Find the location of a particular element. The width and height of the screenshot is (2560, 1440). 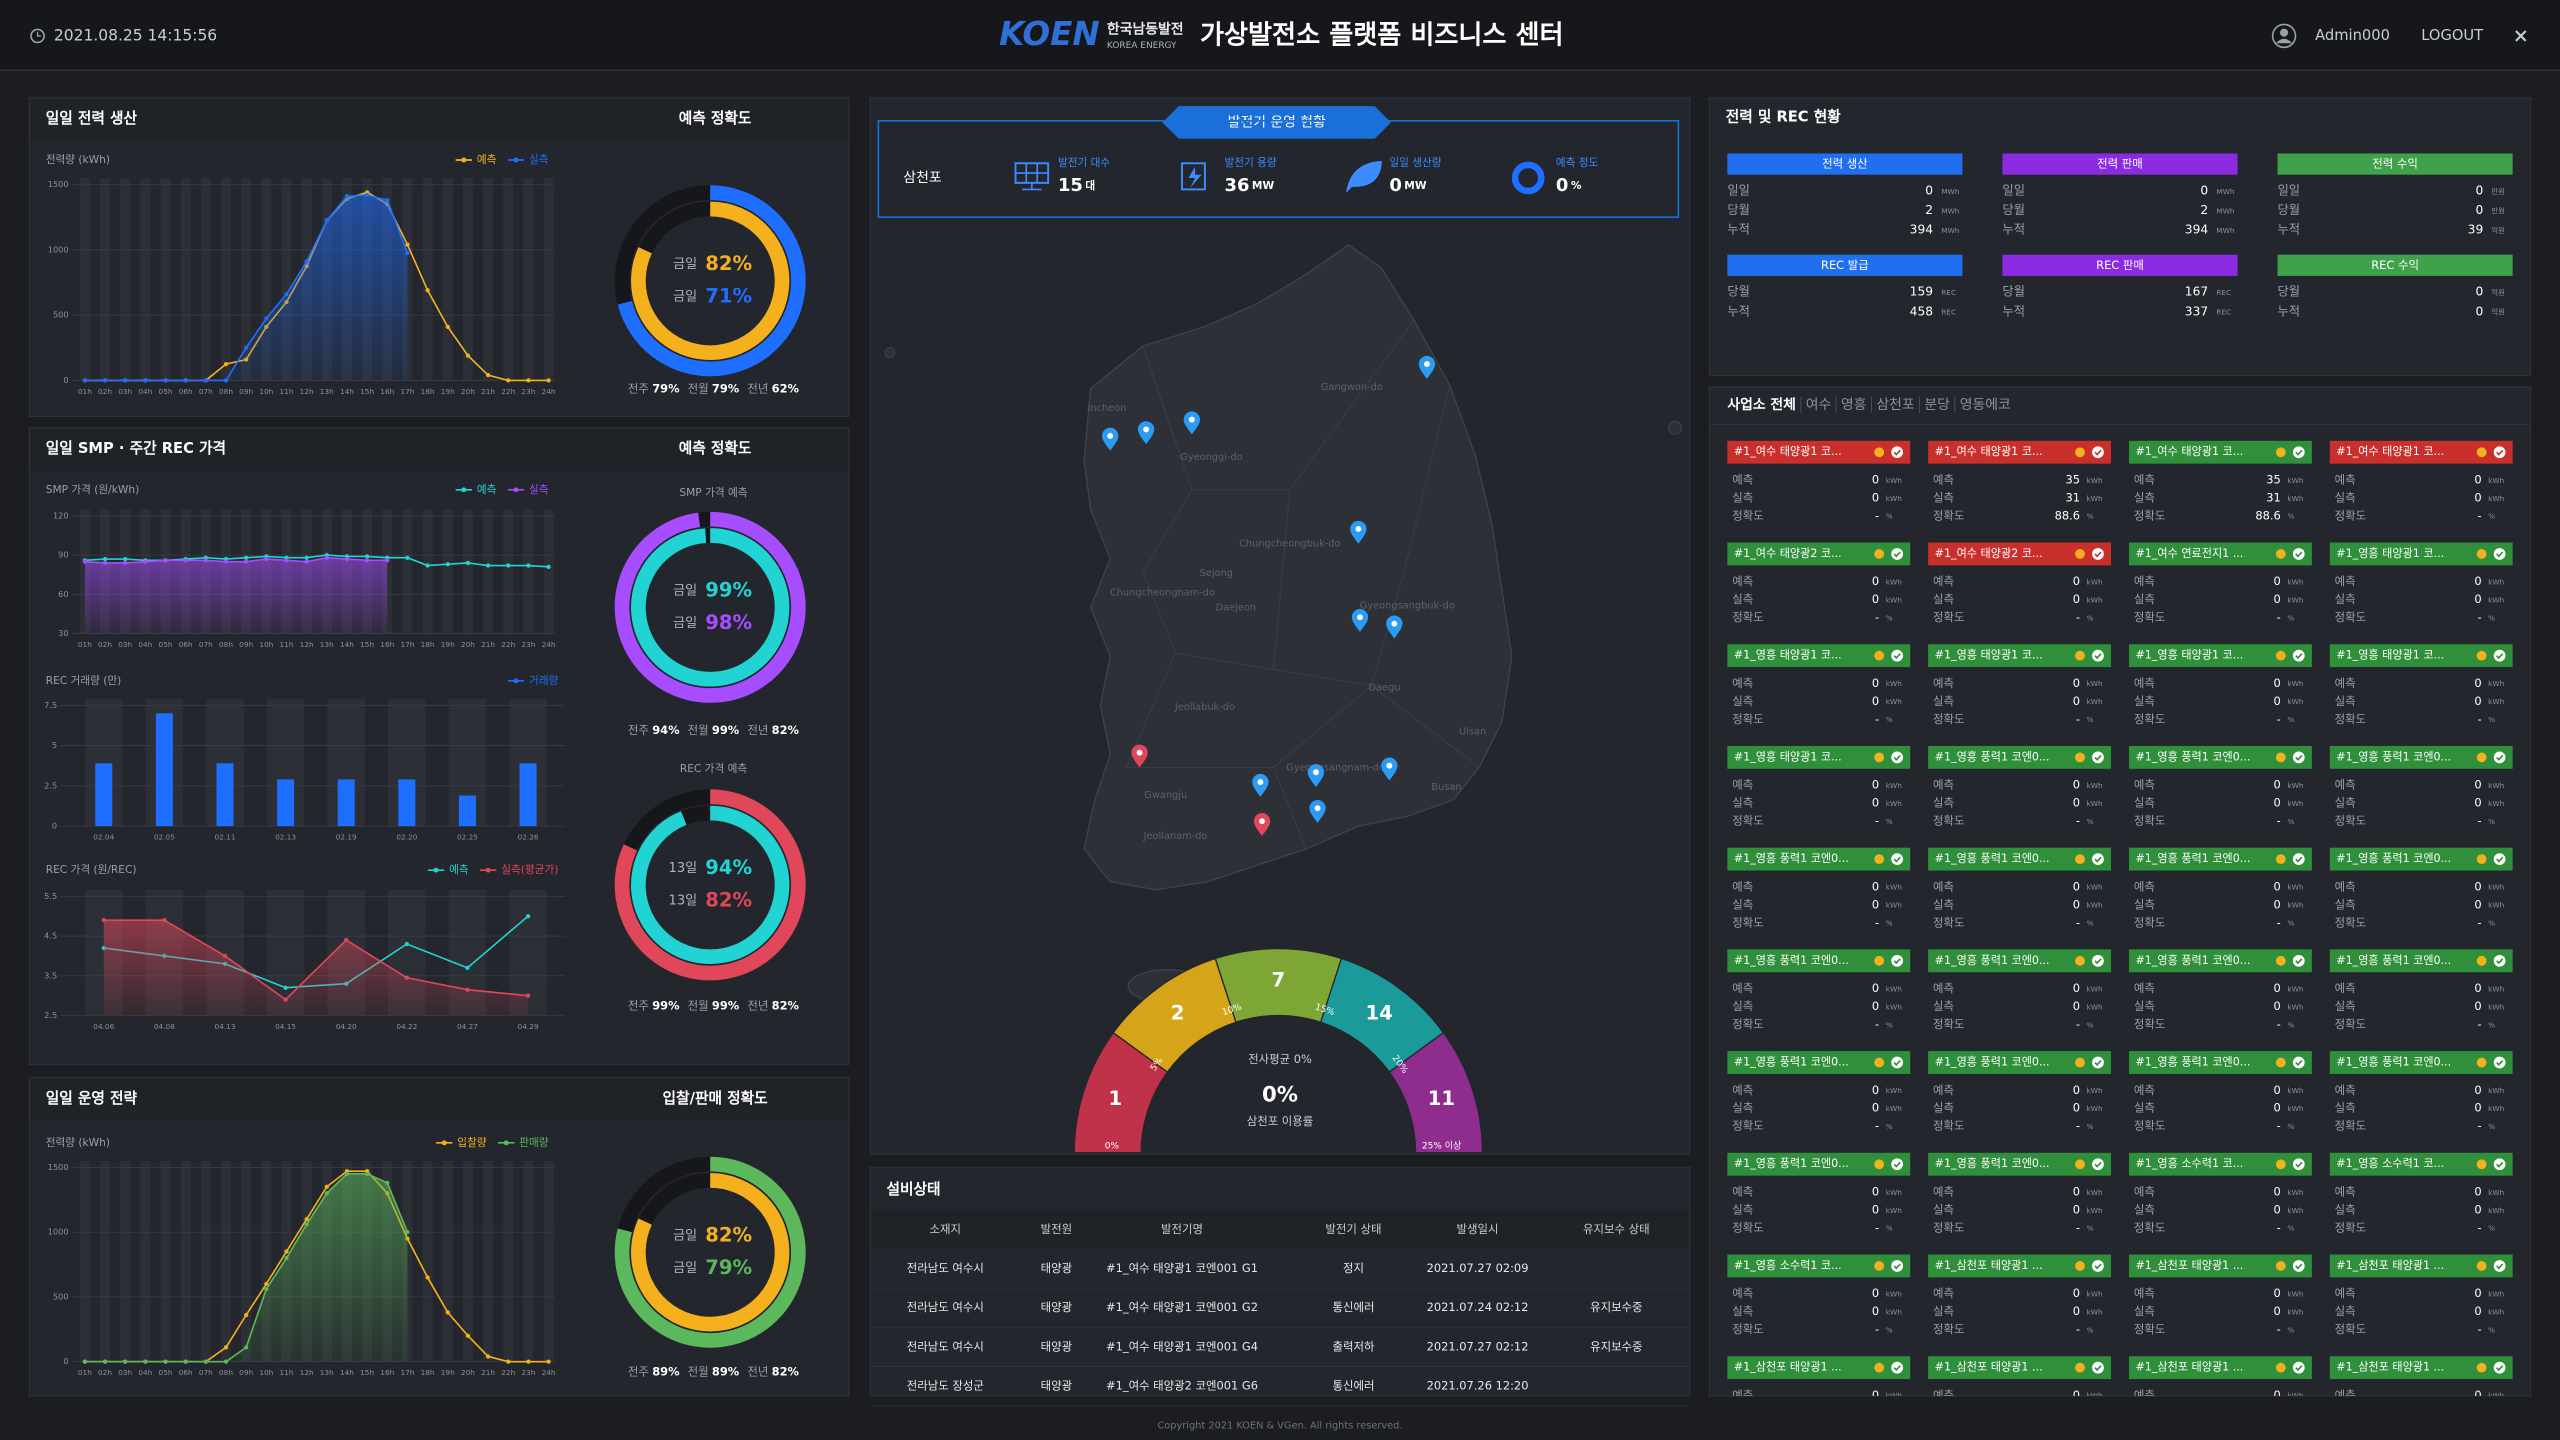

site-tab: 분당 is located at coordinates (1937, 405).